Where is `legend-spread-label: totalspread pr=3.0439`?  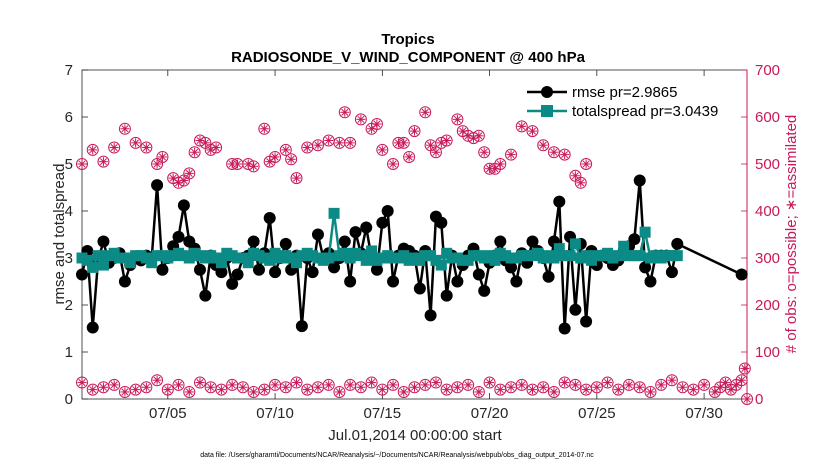 legend-spread-label: totalspread pr=3.0439 is located at coordinates (645, 111).